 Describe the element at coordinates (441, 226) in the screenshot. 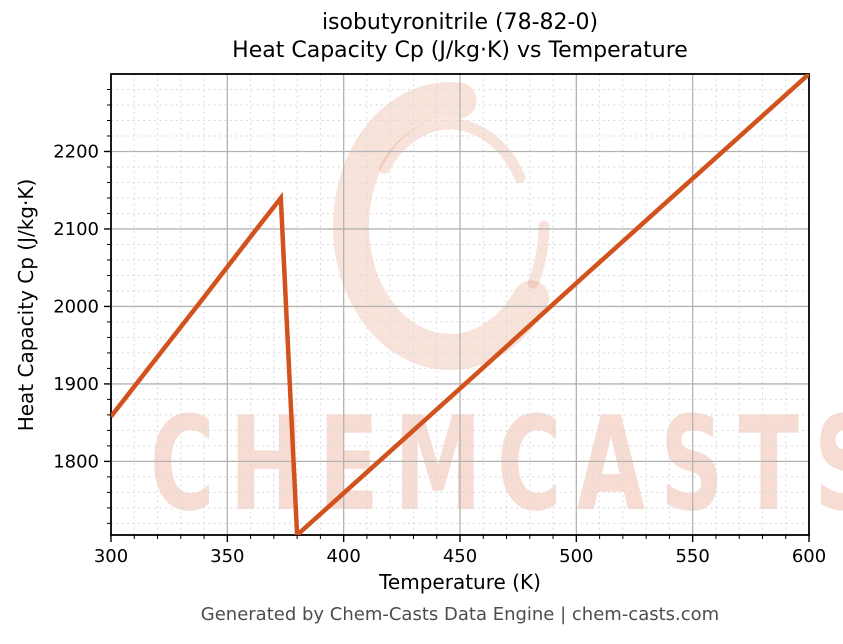

I see `watermark-logo-icon` at that location.